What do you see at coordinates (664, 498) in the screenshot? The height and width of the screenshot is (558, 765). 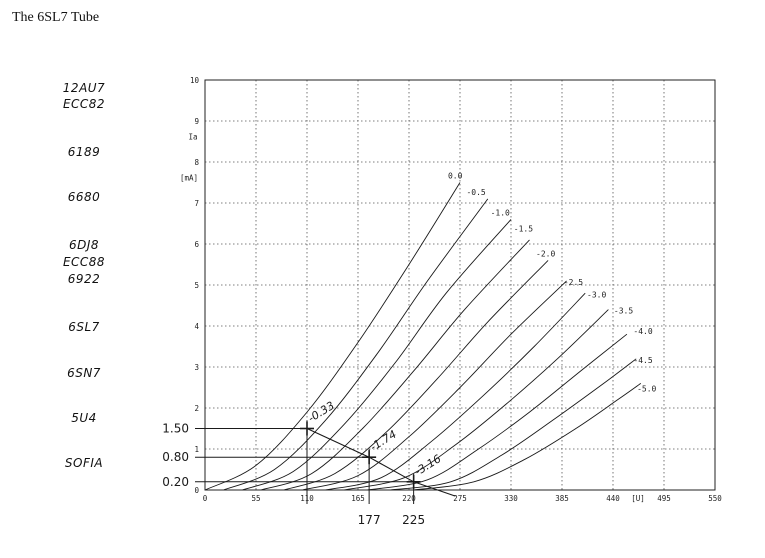 I see `x-tick-label: 495` at bounding box center [664, 498].